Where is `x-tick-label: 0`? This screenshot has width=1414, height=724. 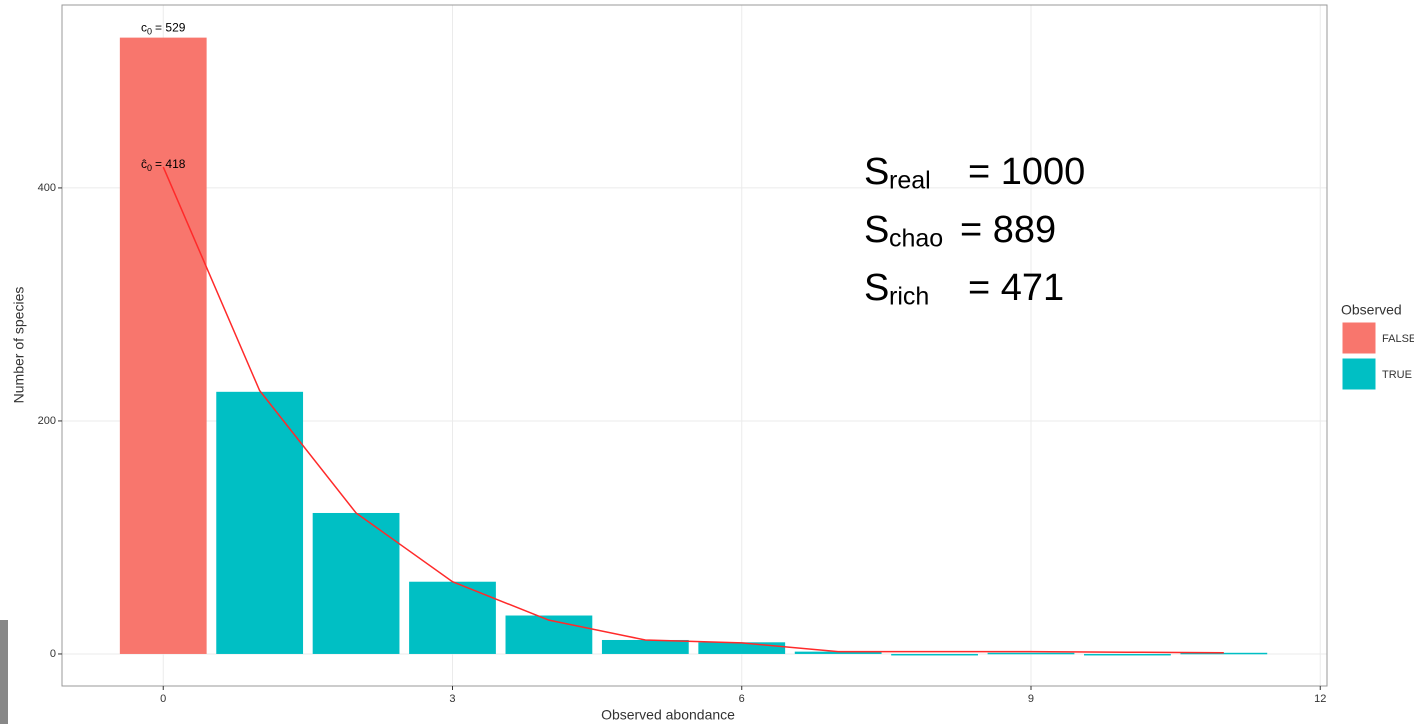 x-tick-label: 0 is located at coordinates (163, 699).